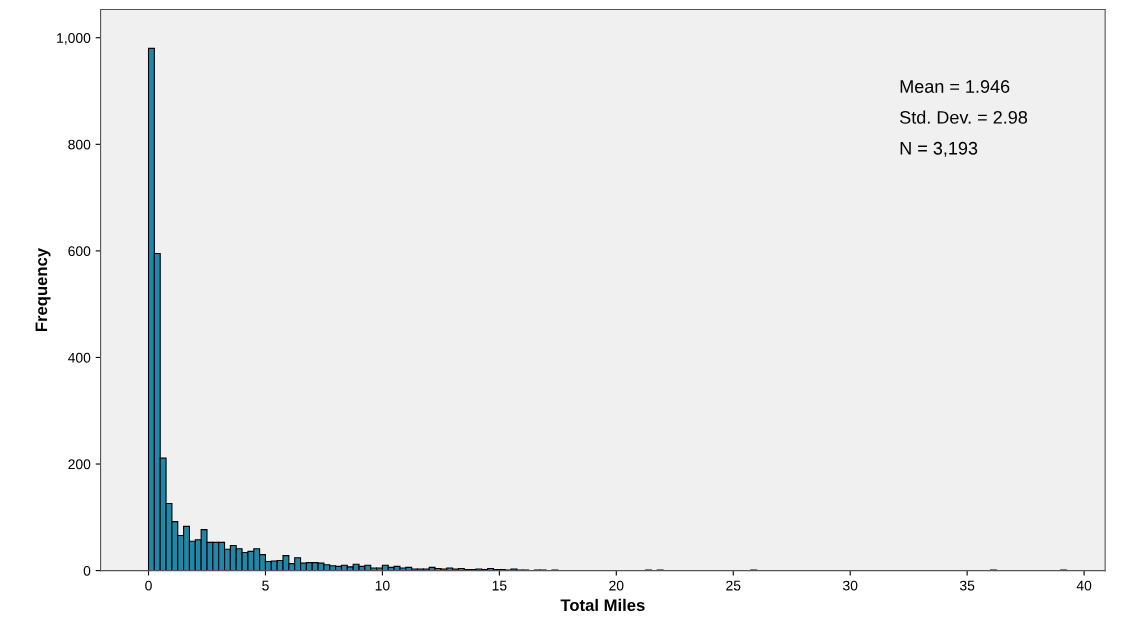 The width and height of the screenshot is (1130, 634). What do you see at coordinates (148, 585) in the screenshot?
I see `x-tick-label: 0` at bounding box center [148, 585].